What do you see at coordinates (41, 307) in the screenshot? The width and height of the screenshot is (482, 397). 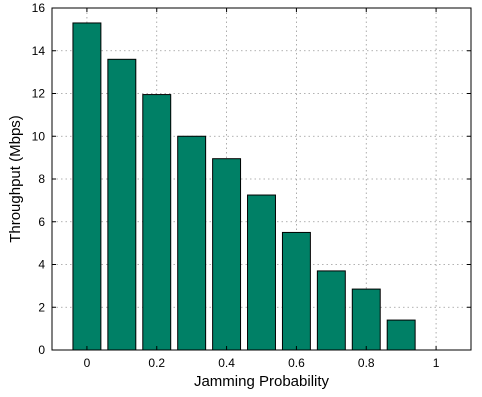 I see `y-tick-label: 2` at bounding box center [41, 307].